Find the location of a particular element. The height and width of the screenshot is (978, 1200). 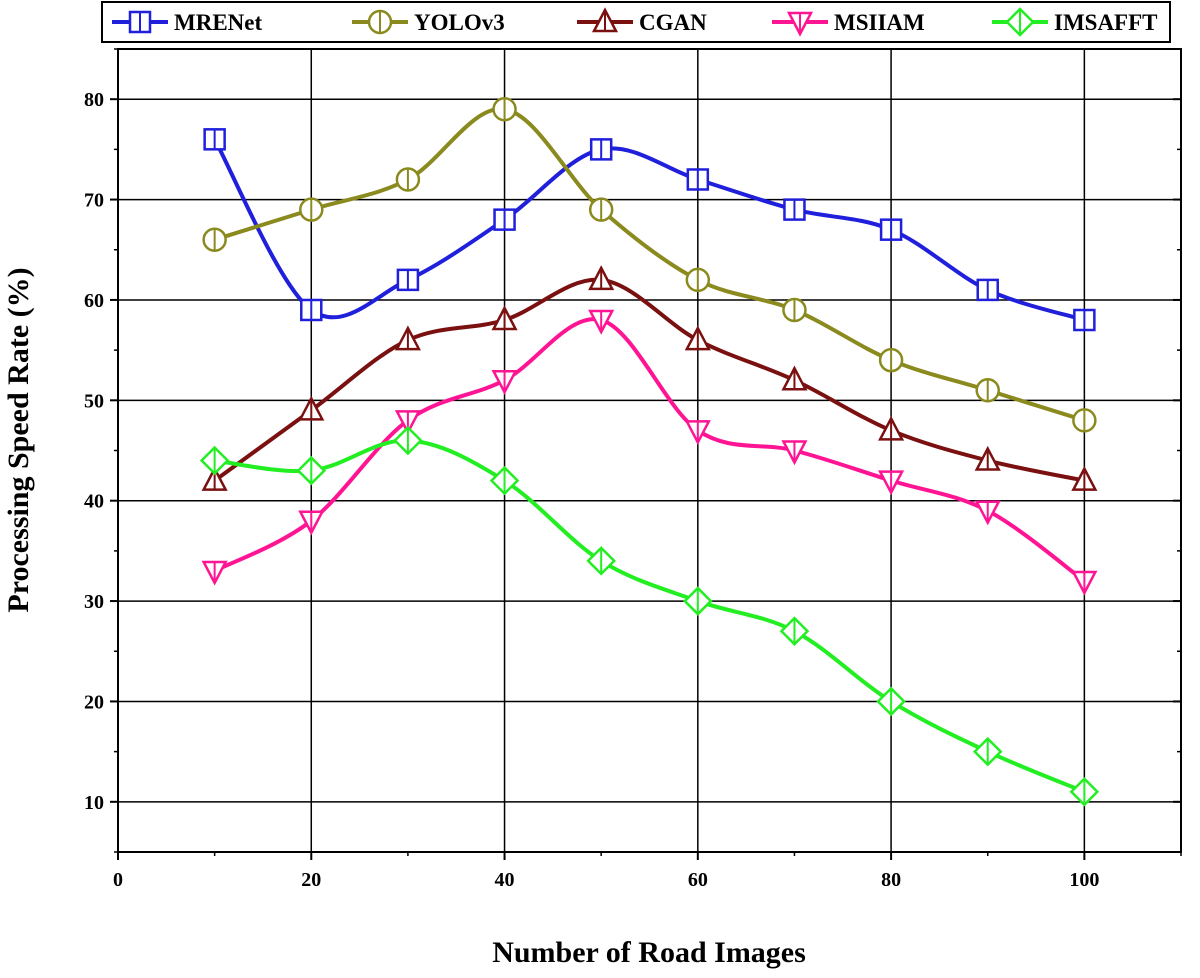

x-tick-label: 0 is located at coordinates (118, 880).